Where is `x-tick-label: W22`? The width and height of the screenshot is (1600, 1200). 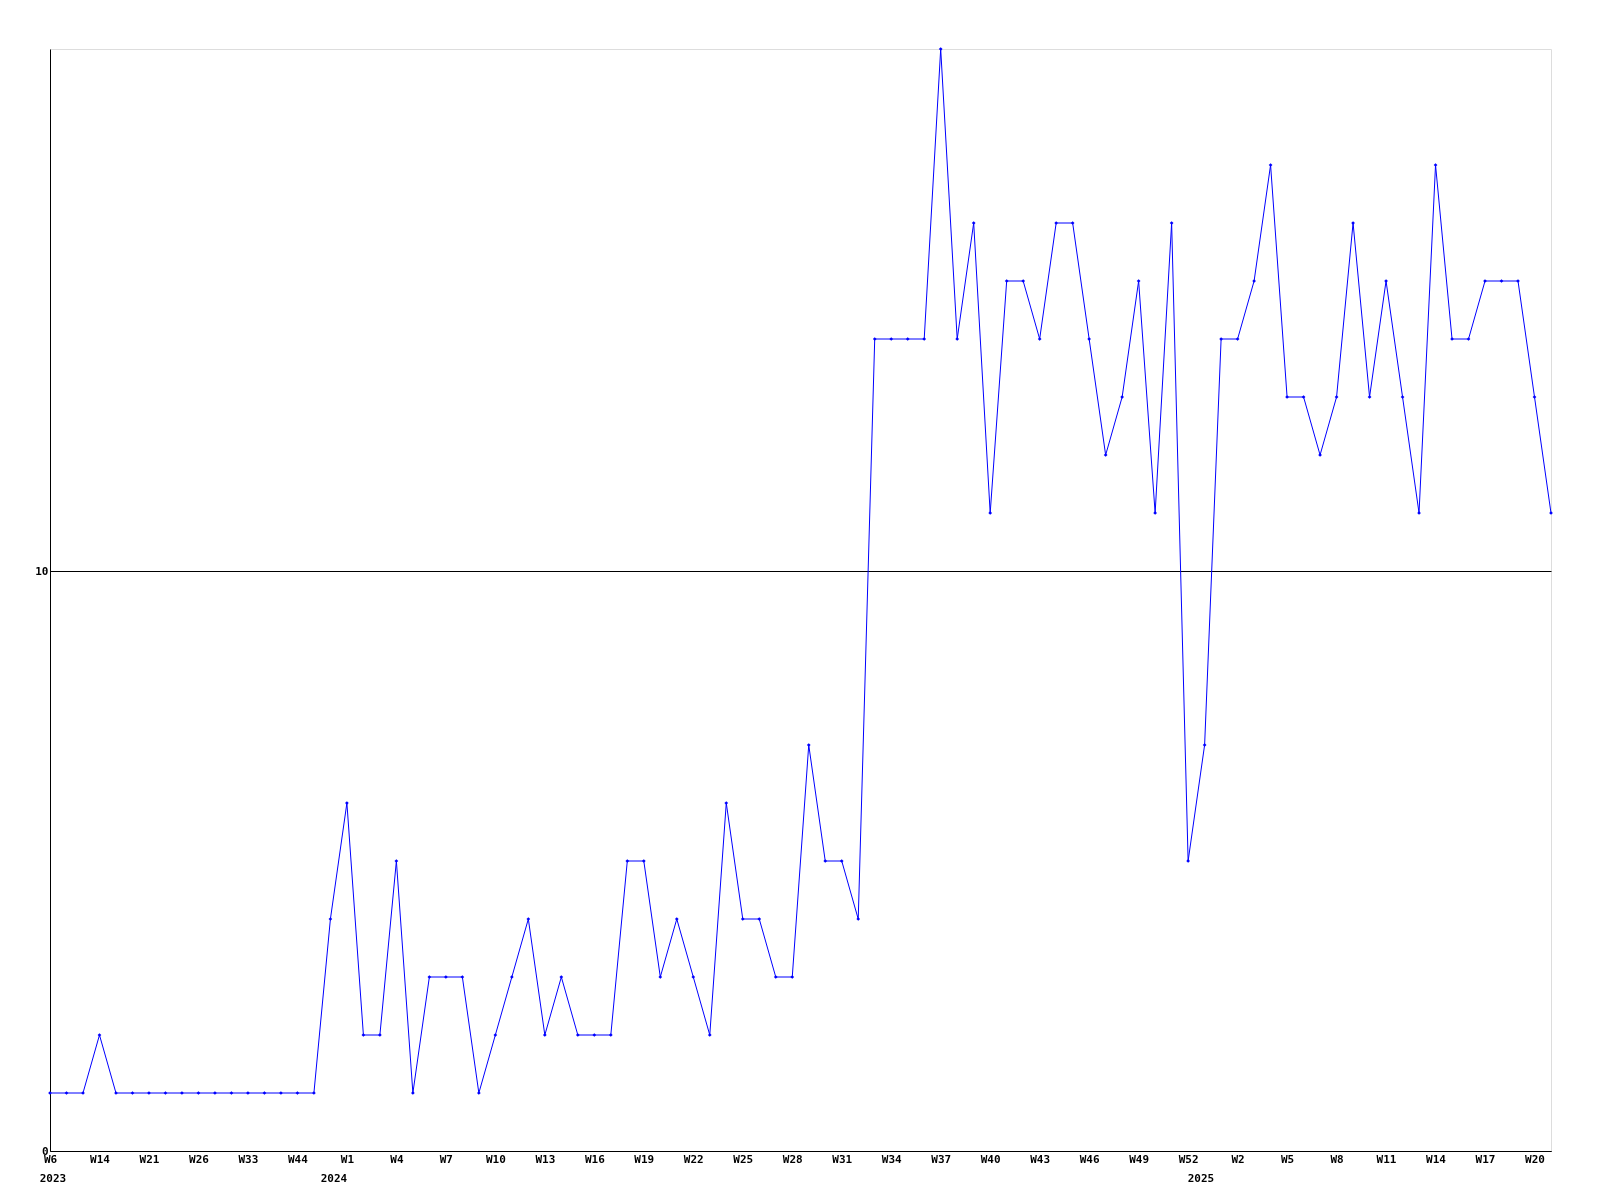 x-tick-label: W22 is located at coordinates (693, 1159).